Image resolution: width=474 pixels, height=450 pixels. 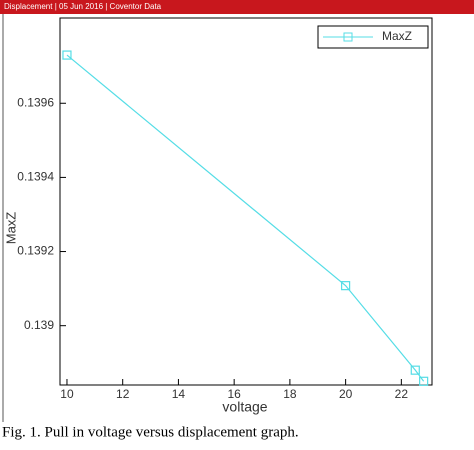 I want to click on x-tick-label: 10, so click(x=67, y=394).